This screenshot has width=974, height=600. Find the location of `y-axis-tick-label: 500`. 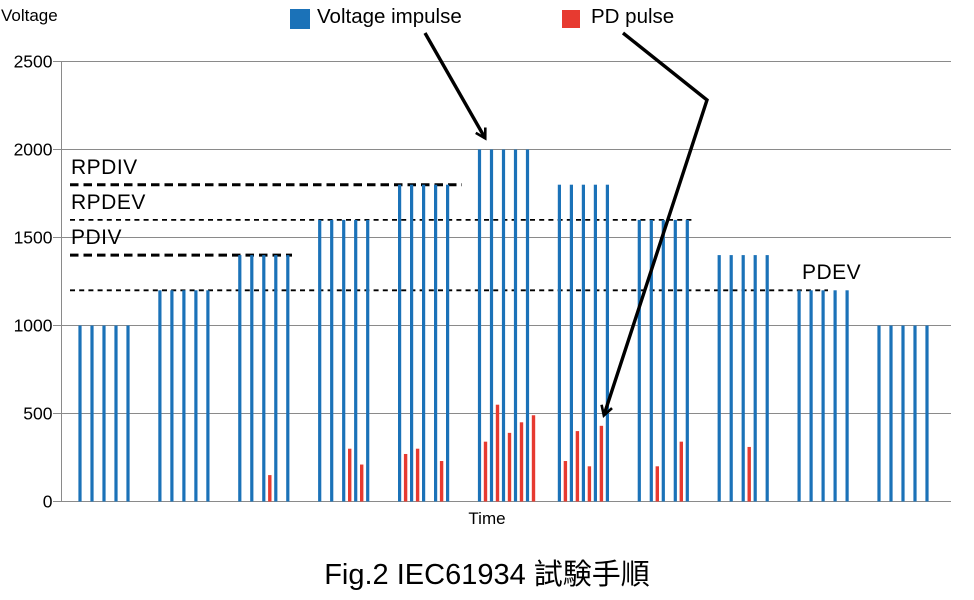

y-axis-tick-label: 500 is located at coordinates (37, 414).